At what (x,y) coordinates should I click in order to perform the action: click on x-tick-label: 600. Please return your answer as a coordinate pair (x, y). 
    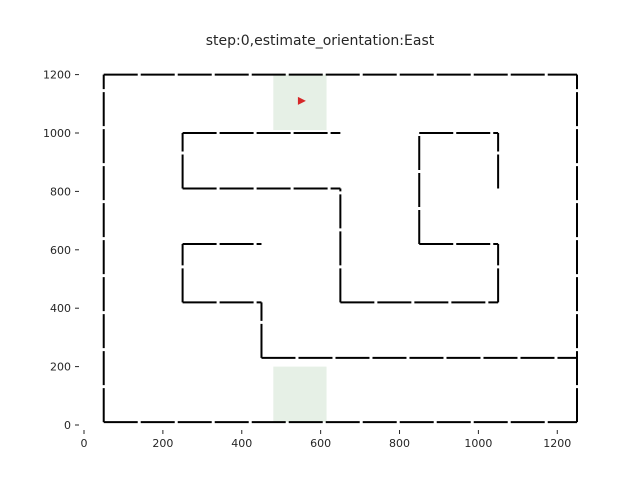
    Looking at the image, I should click on (320, 443).